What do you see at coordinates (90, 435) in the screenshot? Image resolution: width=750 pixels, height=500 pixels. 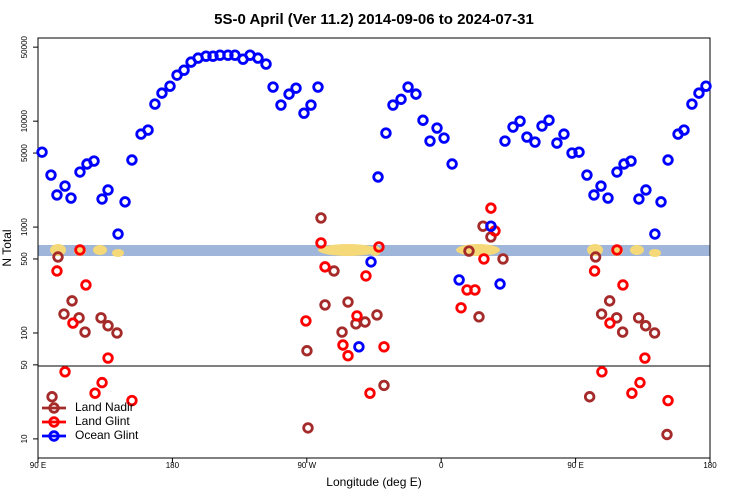 I see `legend-item: Ocean Glint` at bounding box center [90, 435].